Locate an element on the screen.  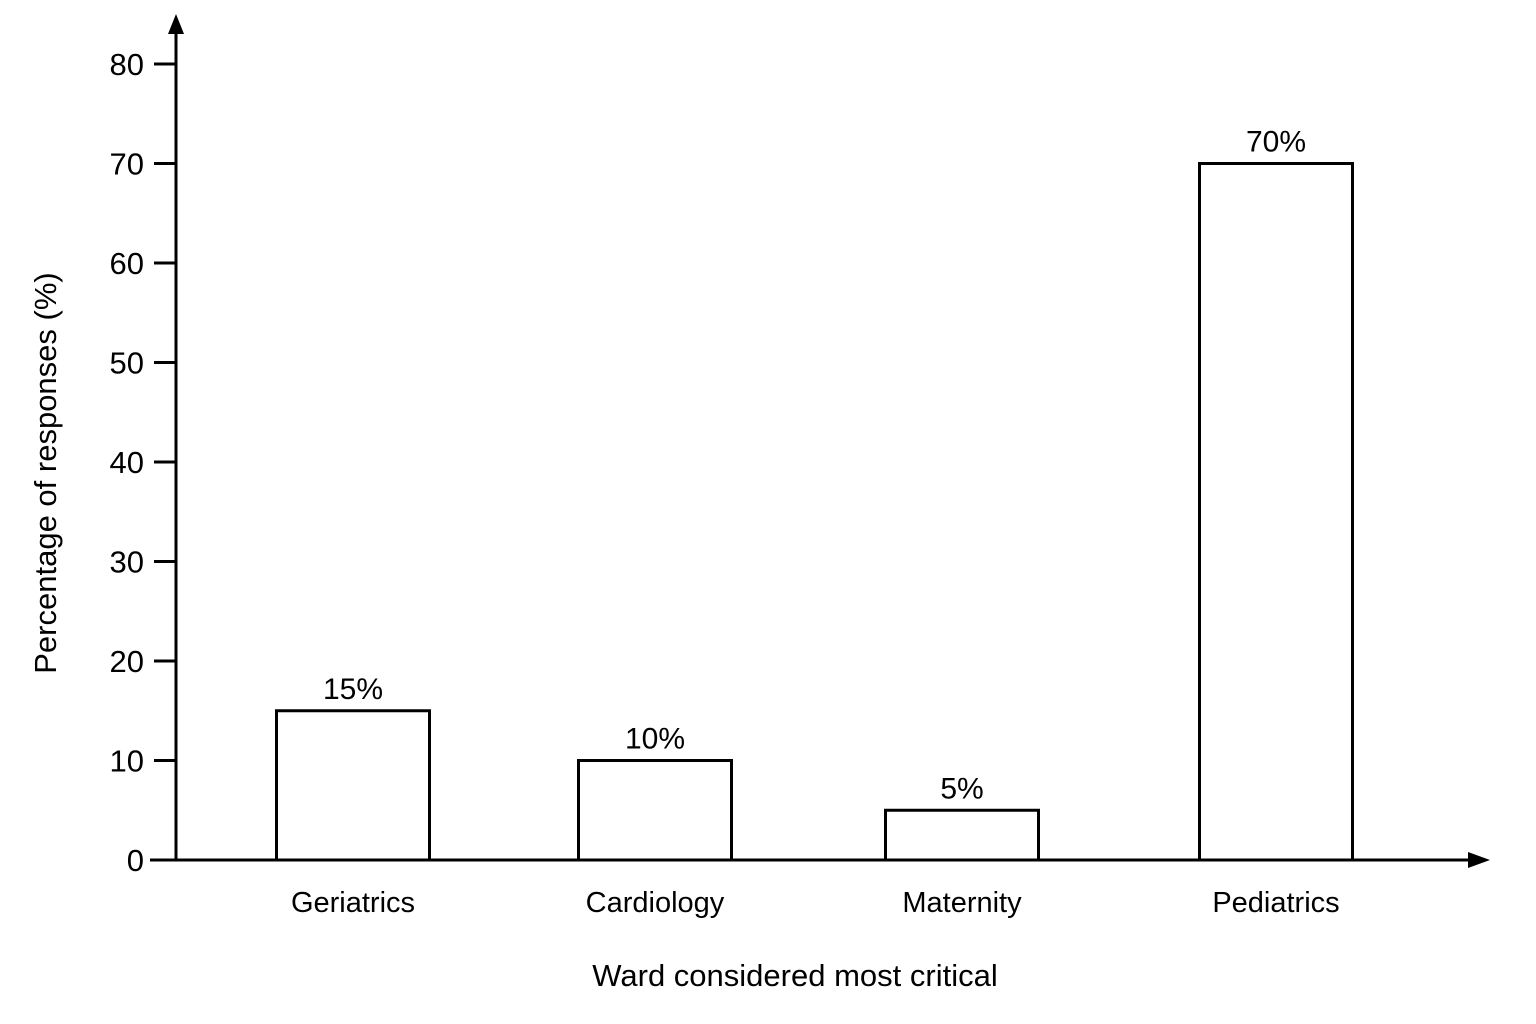
y-tick-label: 80 is located at coordinates (127, 64).